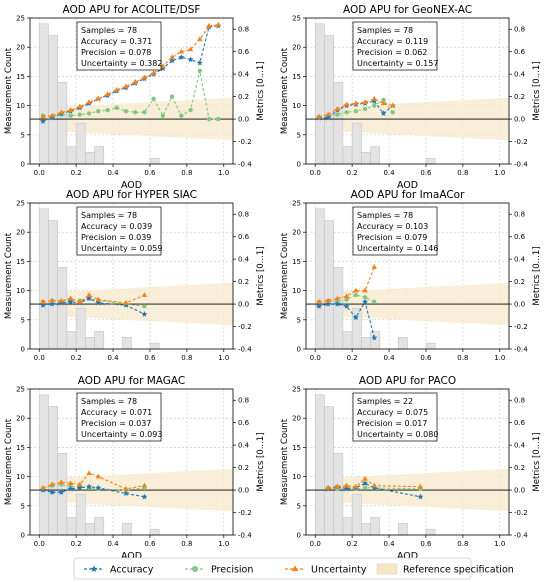 This screenshot has height=582, width=550. I want to click on x-tick-label: 0.2, so click(76, 544).